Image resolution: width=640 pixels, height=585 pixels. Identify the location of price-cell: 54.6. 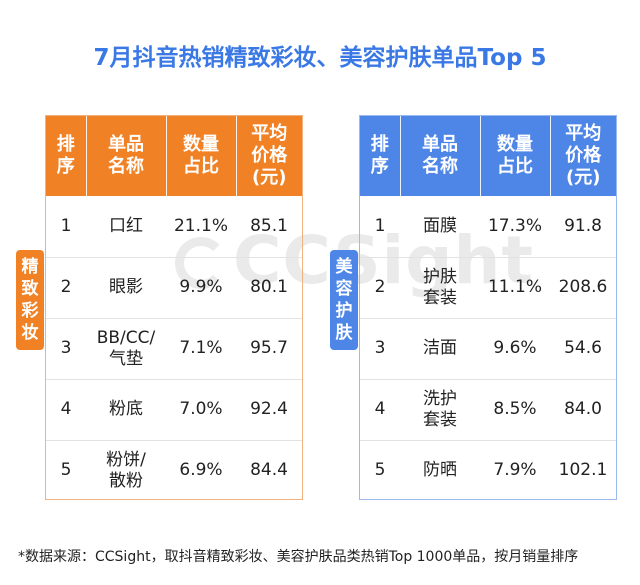
(583, 349).